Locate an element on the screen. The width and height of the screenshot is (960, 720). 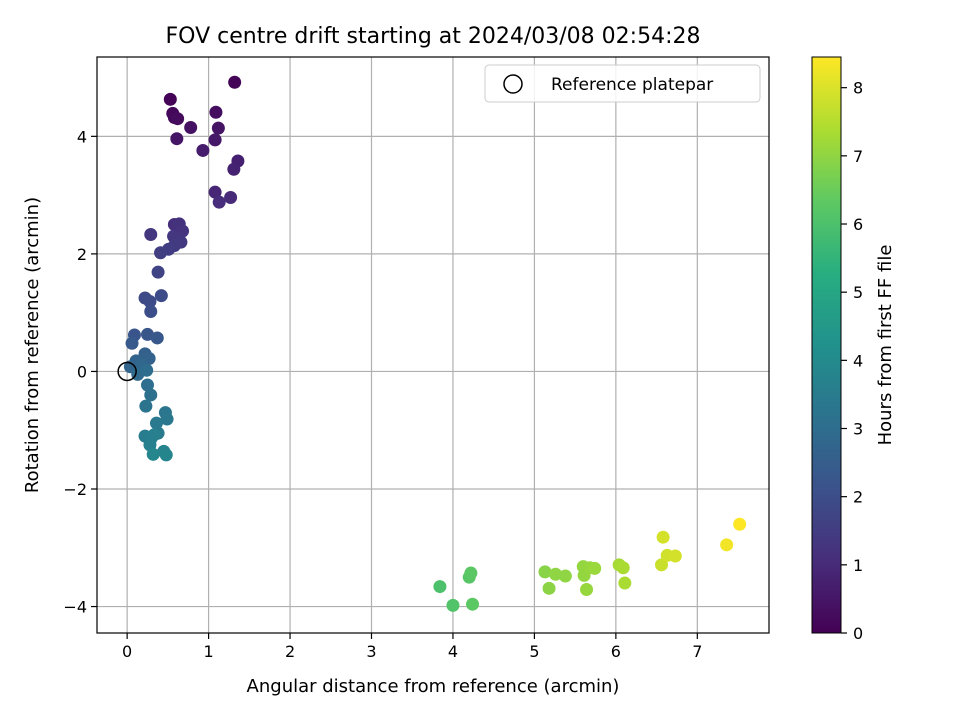
colorbar-label: Hours from first FF file is located at coordinates (885, 345).